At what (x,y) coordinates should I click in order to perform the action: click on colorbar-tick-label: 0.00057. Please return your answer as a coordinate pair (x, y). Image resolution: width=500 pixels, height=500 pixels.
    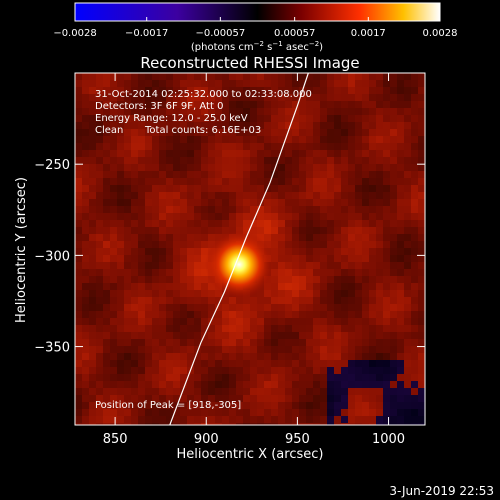
    Looking at the image, I should click on (294, 33).